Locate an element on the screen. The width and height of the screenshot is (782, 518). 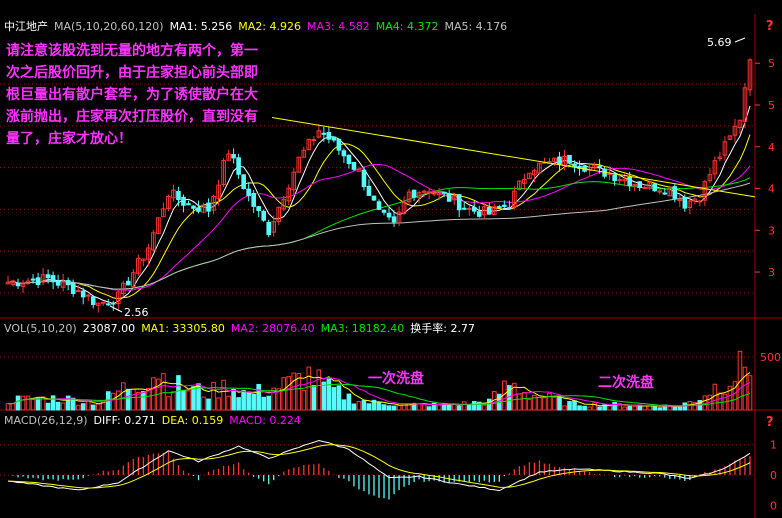
macd-tick-label: 1 is located at coordinates (773, 445).